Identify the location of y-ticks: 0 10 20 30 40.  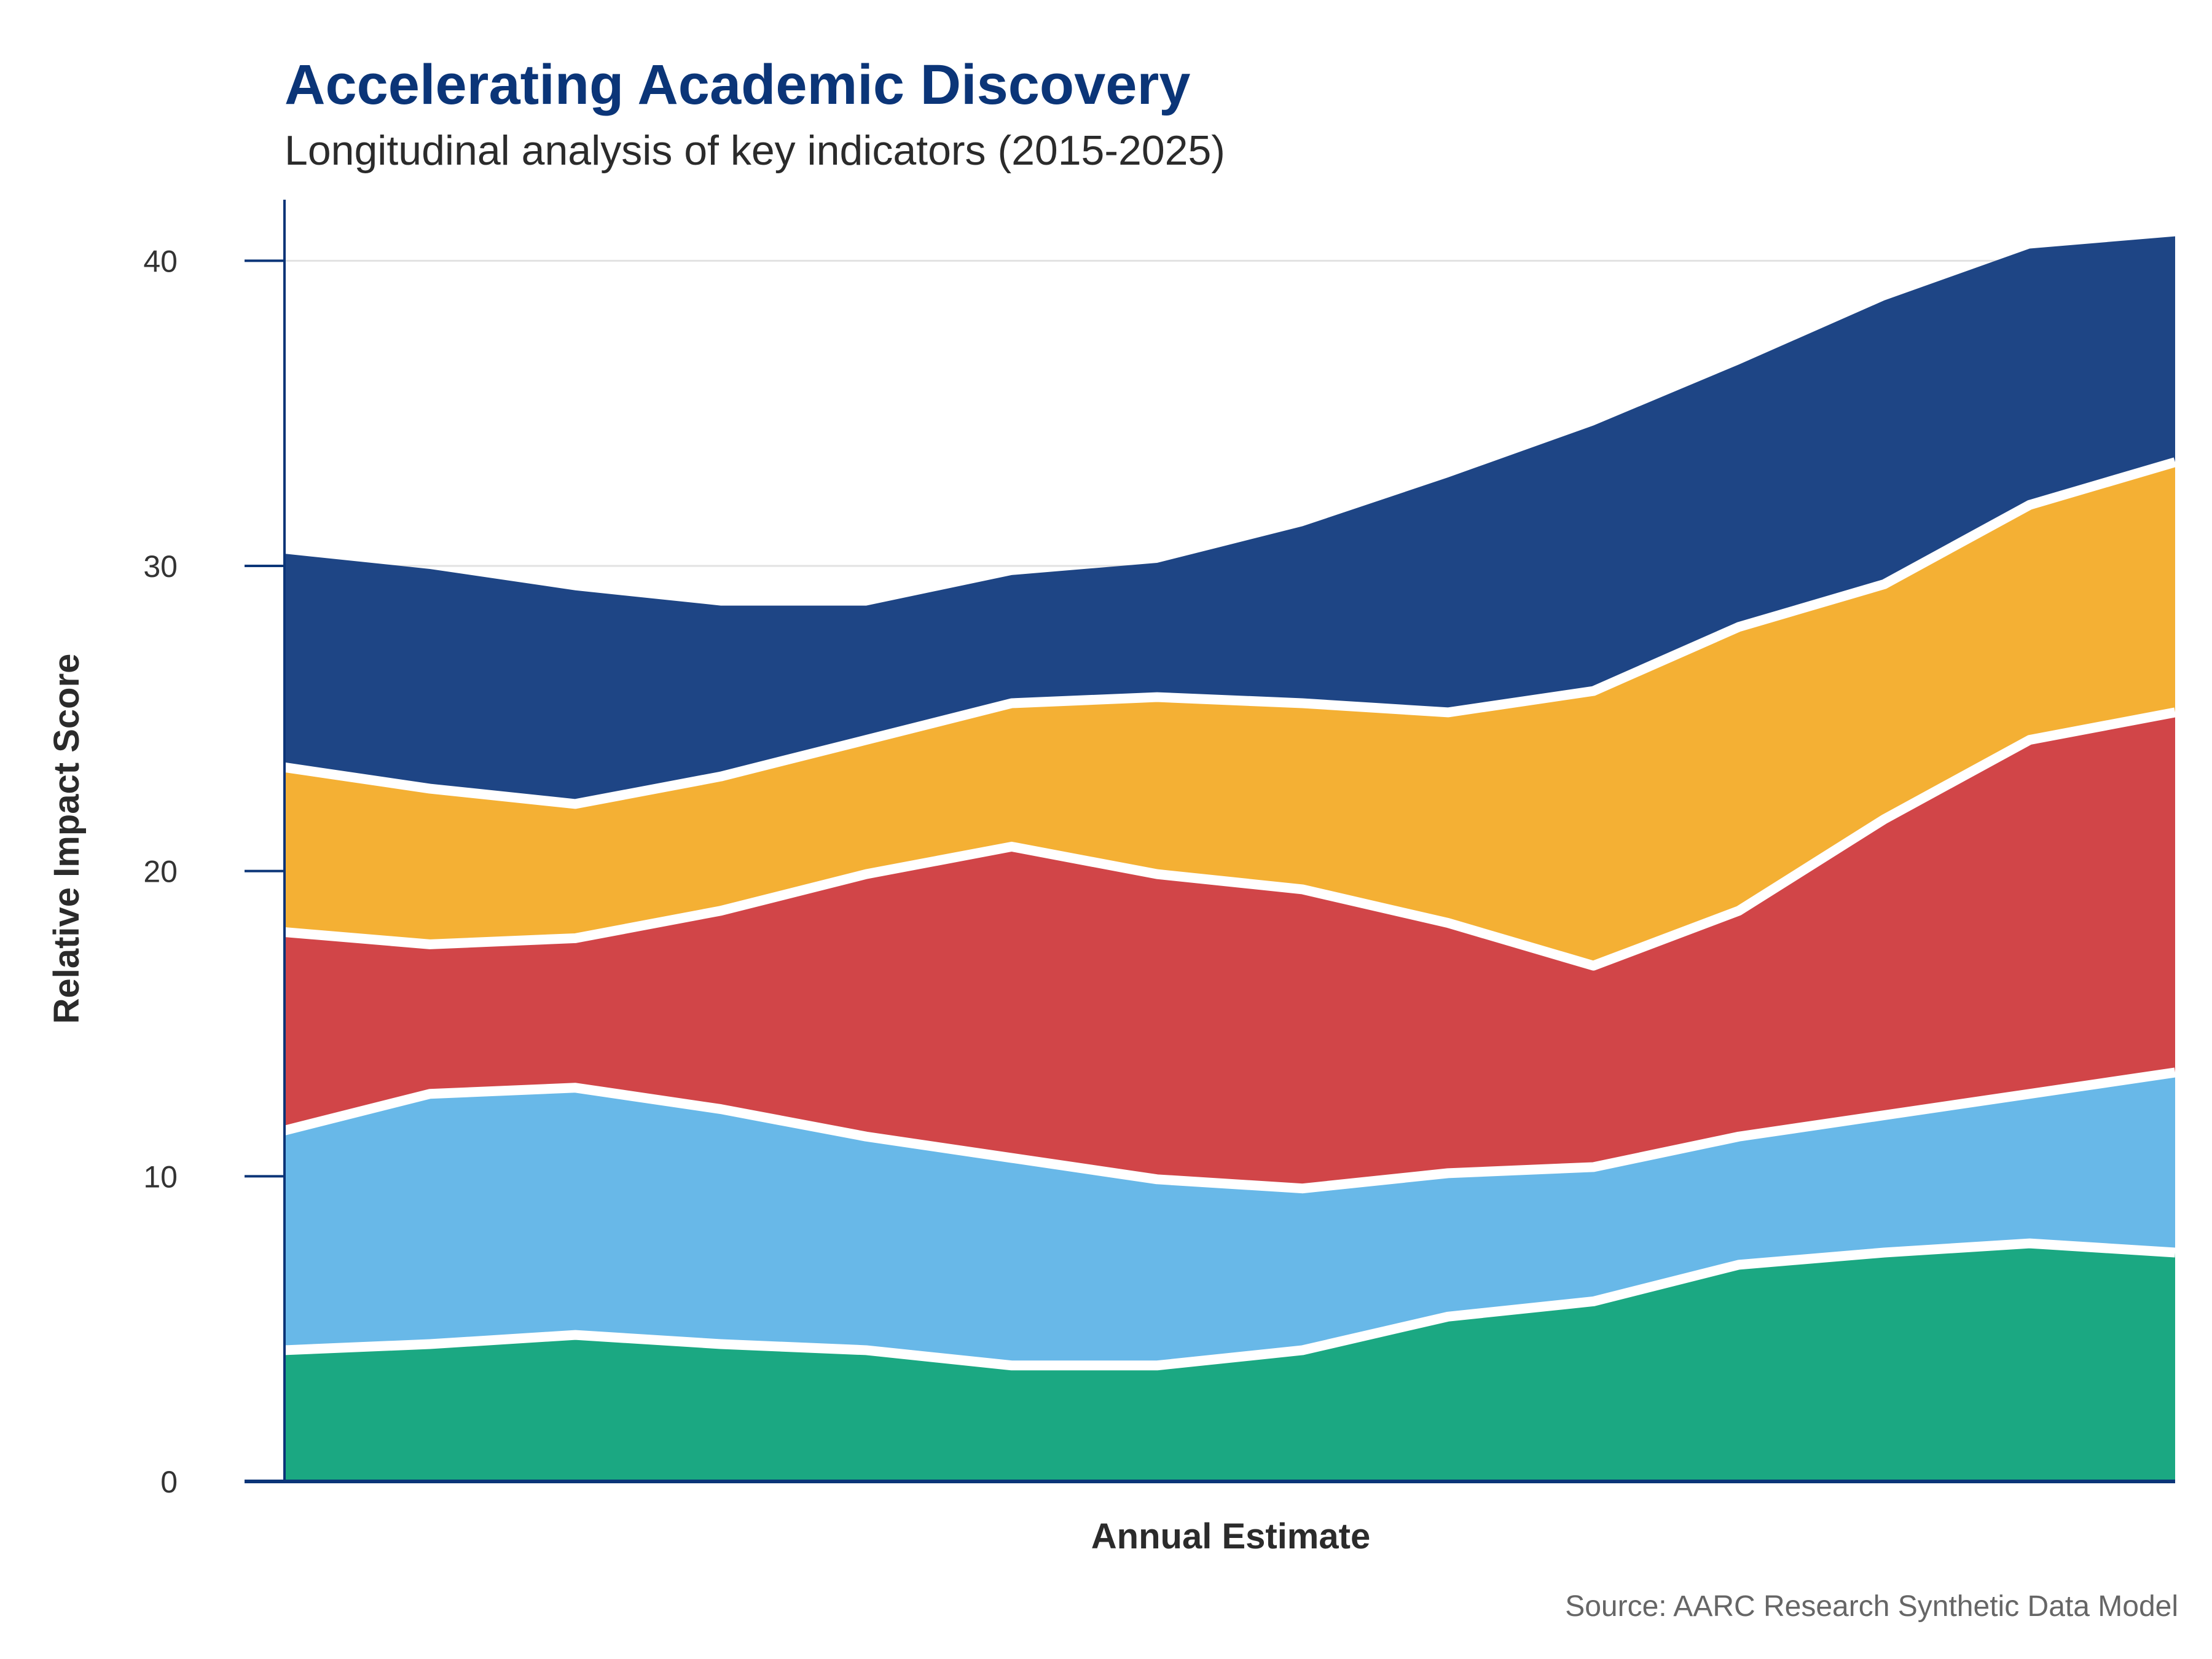
(213, 871).